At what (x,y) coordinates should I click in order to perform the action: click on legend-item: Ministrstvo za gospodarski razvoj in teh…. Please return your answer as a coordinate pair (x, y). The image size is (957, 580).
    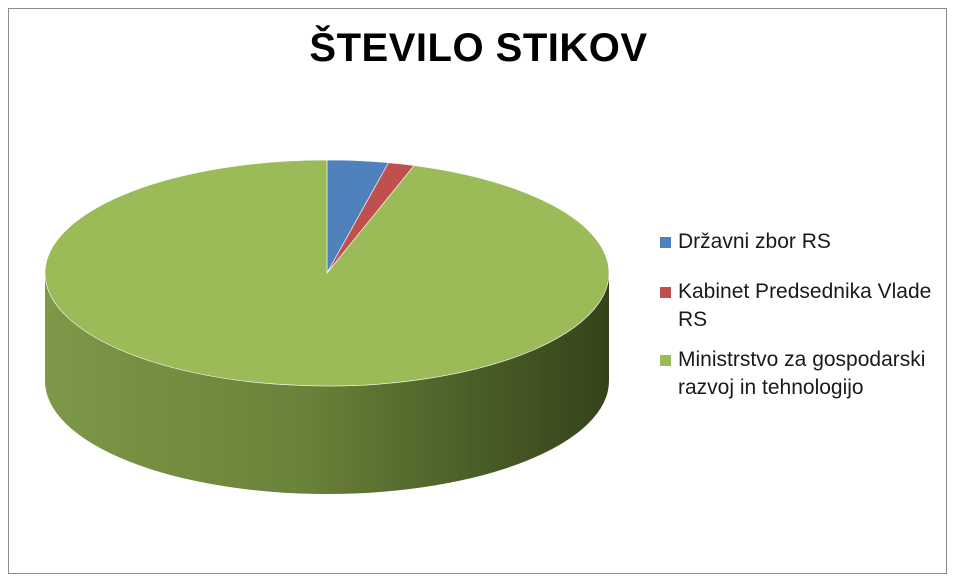
    Looking at the image, I should click on (805, 374).